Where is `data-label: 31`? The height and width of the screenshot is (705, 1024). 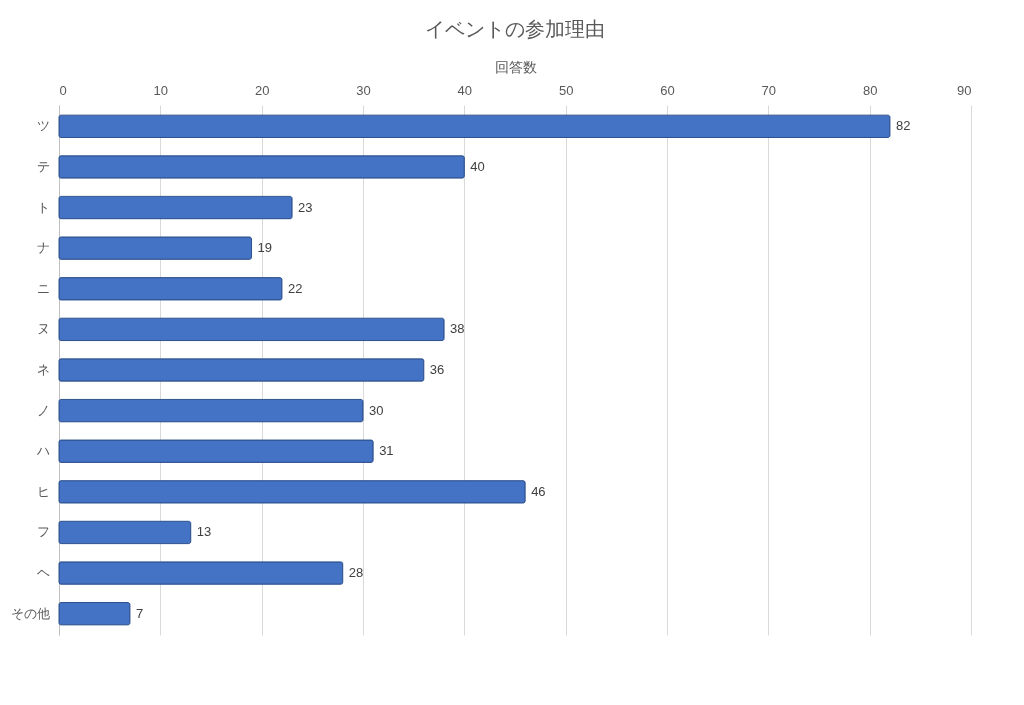 data-label: 31 is located at coordinates (386, 451).